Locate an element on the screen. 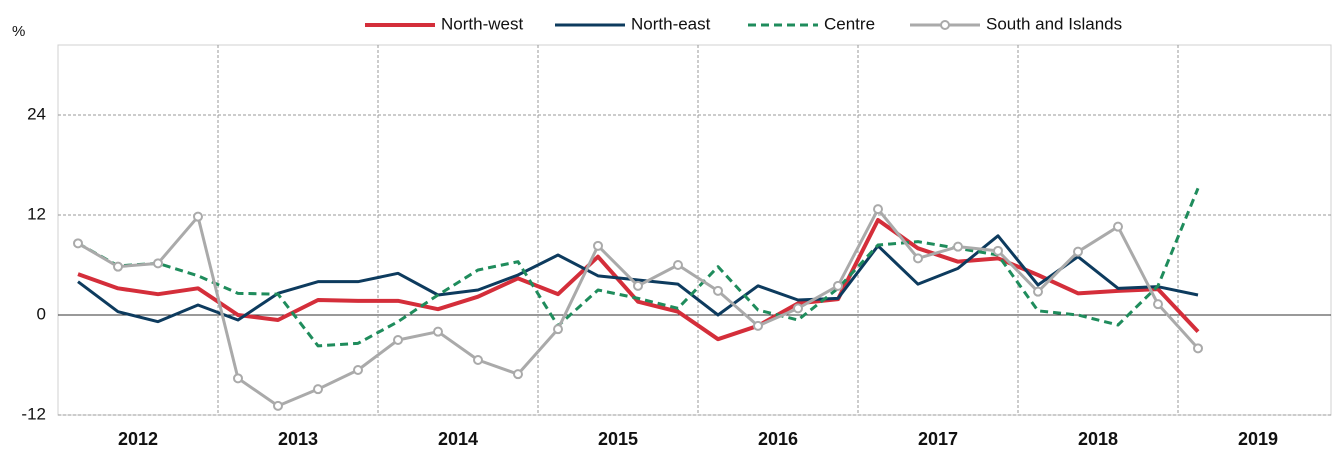 This screenshot has width=1332, height=452. x-group-label: 2019 is located at coordinates (1258, 439).